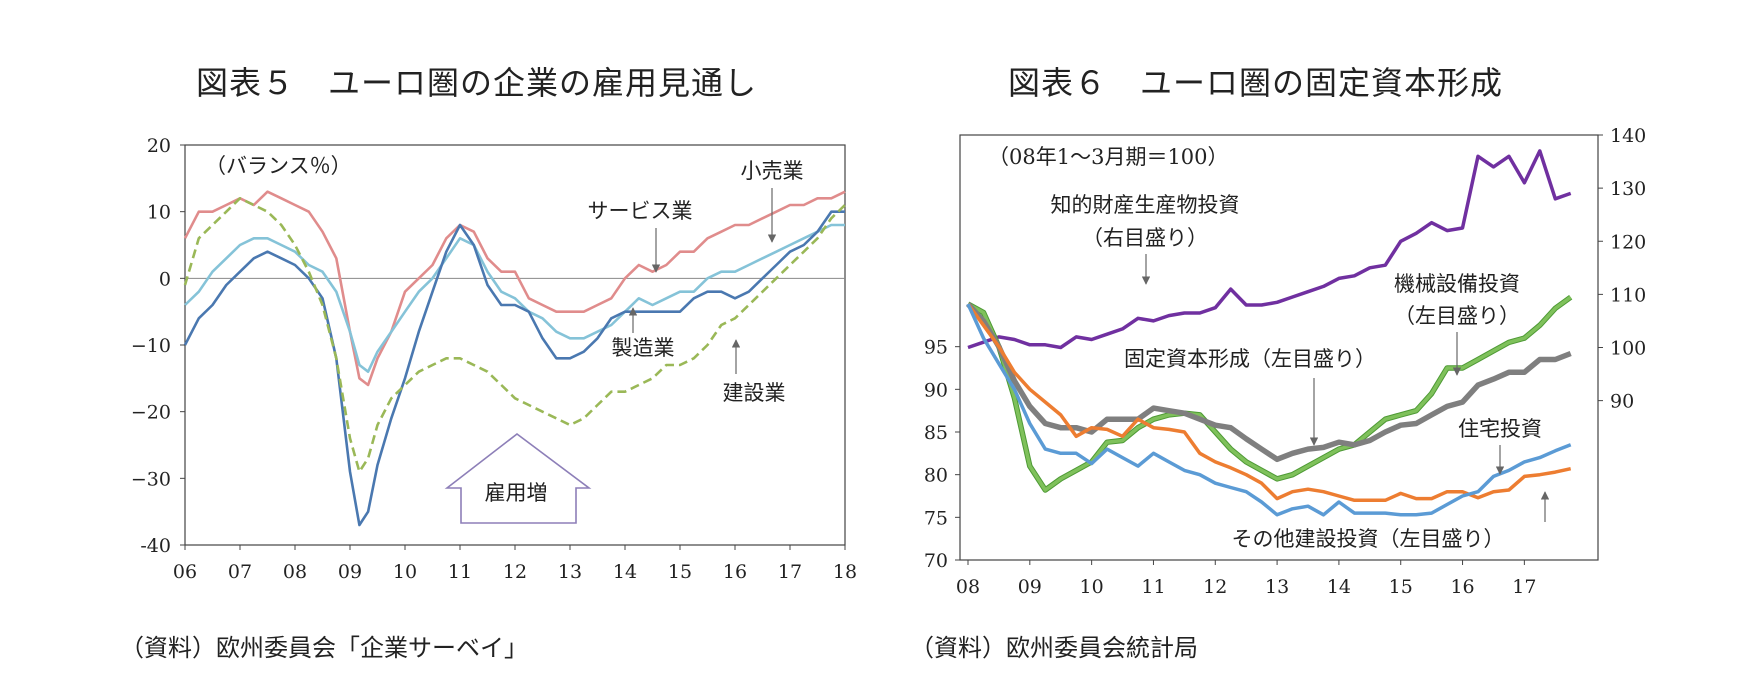 The image size is (1748, 700). Describe the element at coordinates (772, 171) in the screenshot. I see `retail-label: 小売業` at that location.